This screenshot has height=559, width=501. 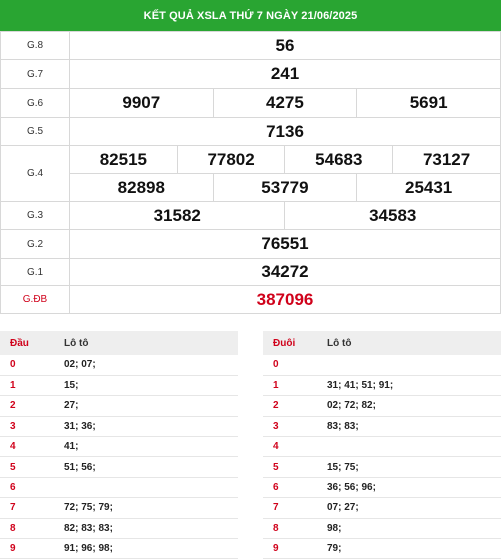 What do you see at coordinates (285, 244) in the screenshot?
I see `prize-number: 76551` at bounding box center [285, 244].